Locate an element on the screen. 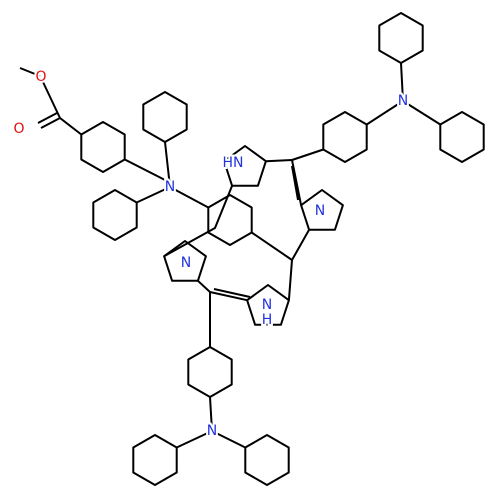  atom-label: H is located at coordinates (267, 320).